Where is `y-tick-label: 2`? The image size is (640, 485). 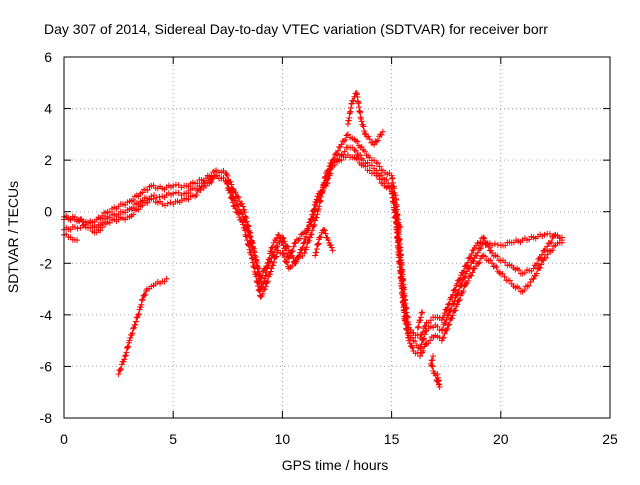 y-tick-label: 2 is located at coordinates (48, 160).